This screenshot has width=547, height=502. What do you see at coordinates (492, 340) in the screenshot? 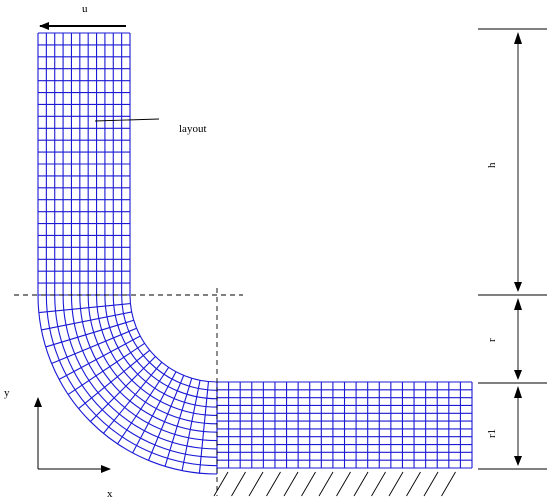
I see `r-label: r` at bounding box center [492, 340].